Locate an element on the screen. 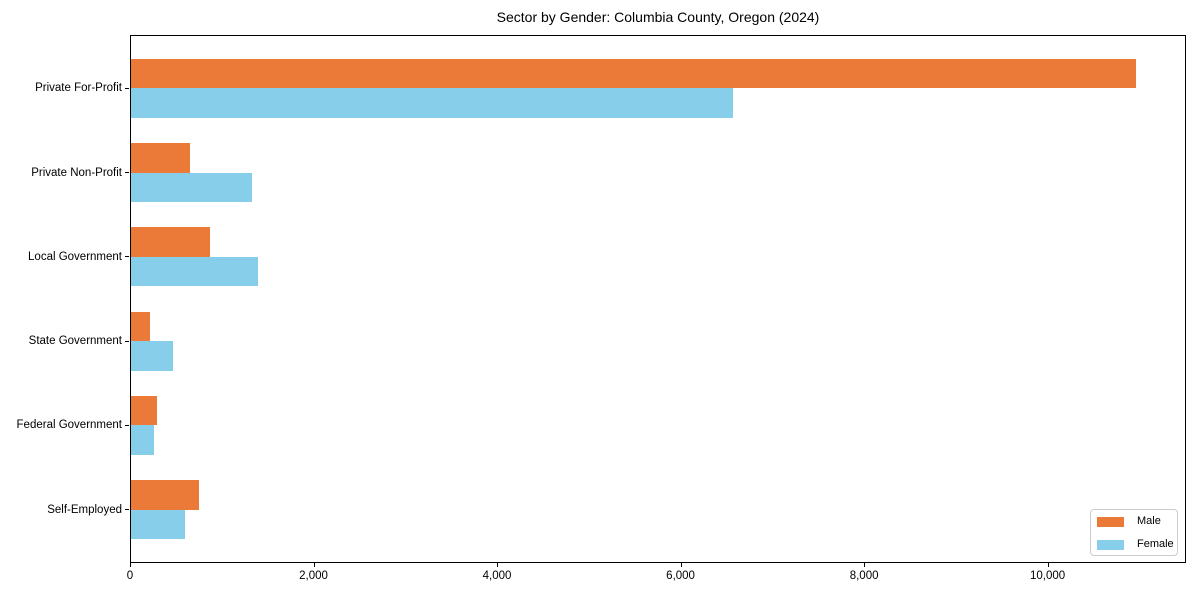  legend: Male Female is located at coordinates (1134, 532).